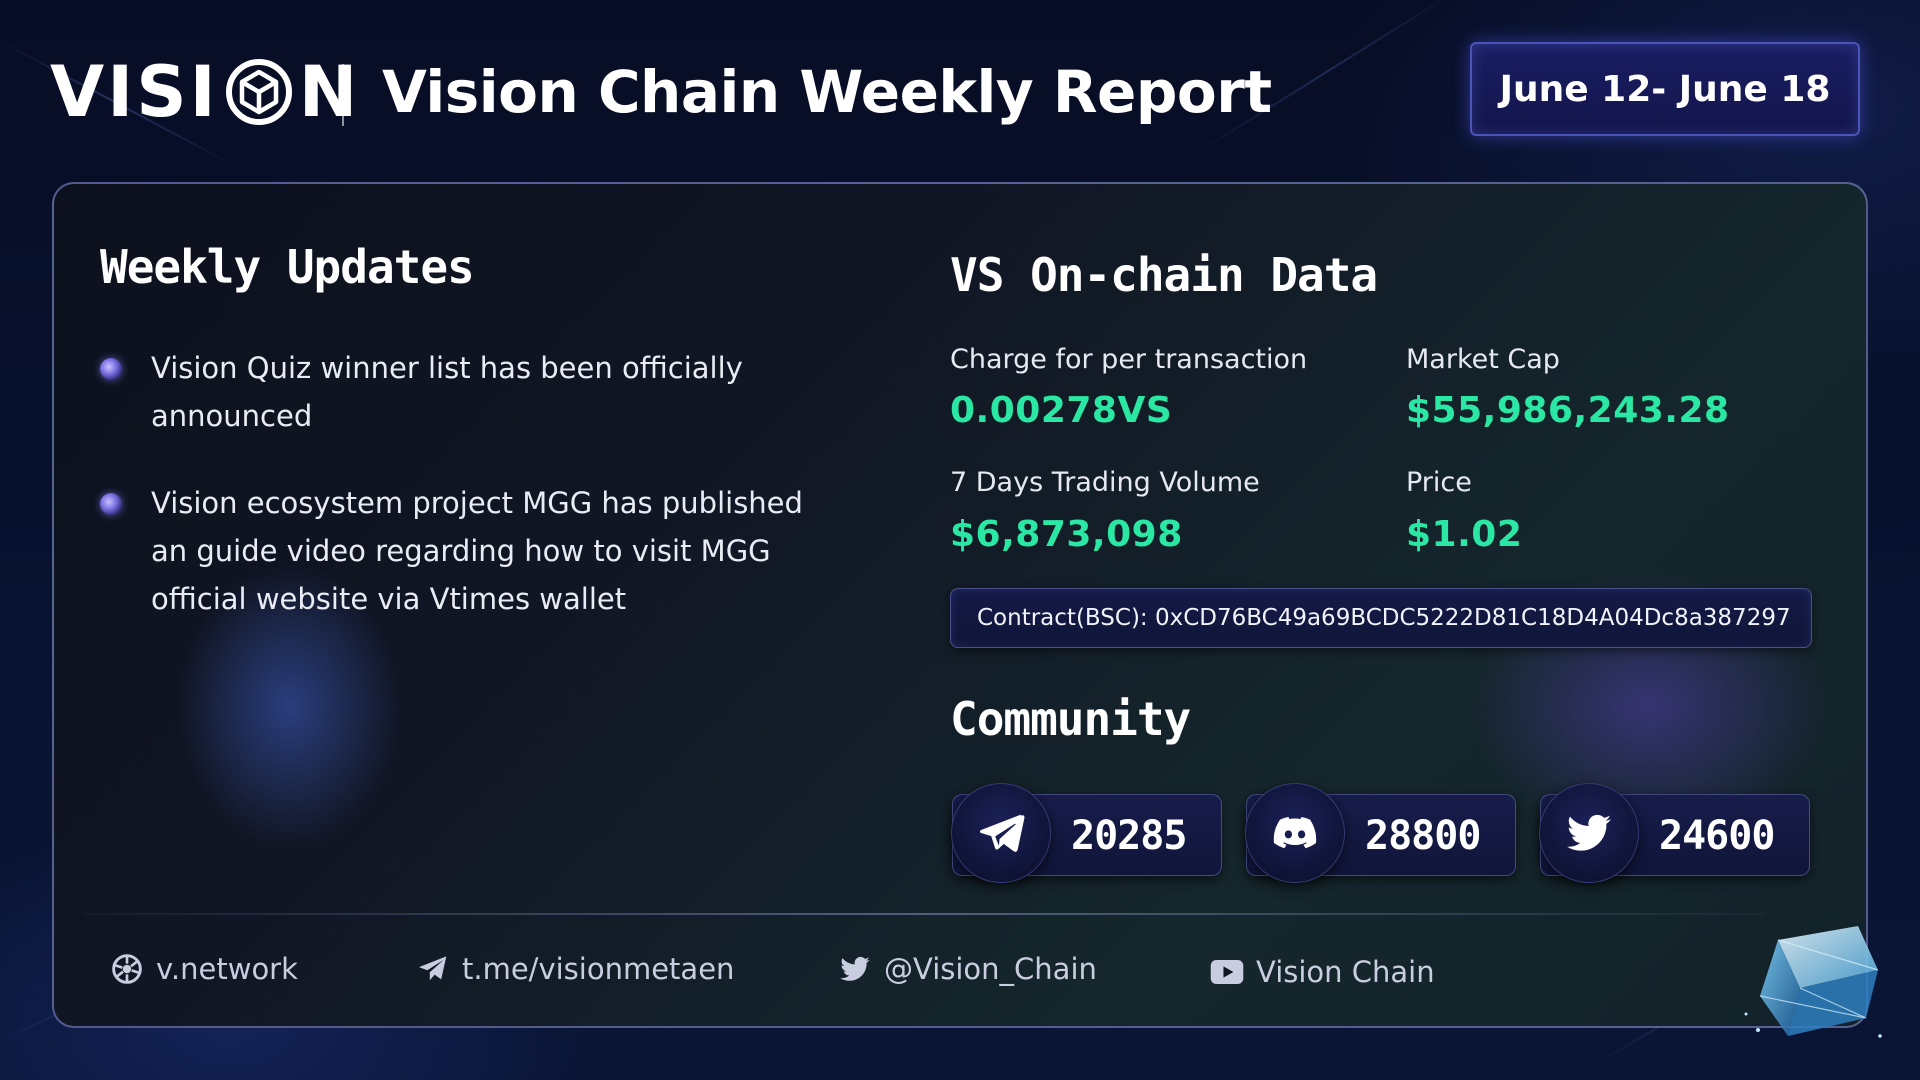  Describe the element at coordinates (134, 92) in the screenshot. I see `logo-text-left: VISI` at that location.